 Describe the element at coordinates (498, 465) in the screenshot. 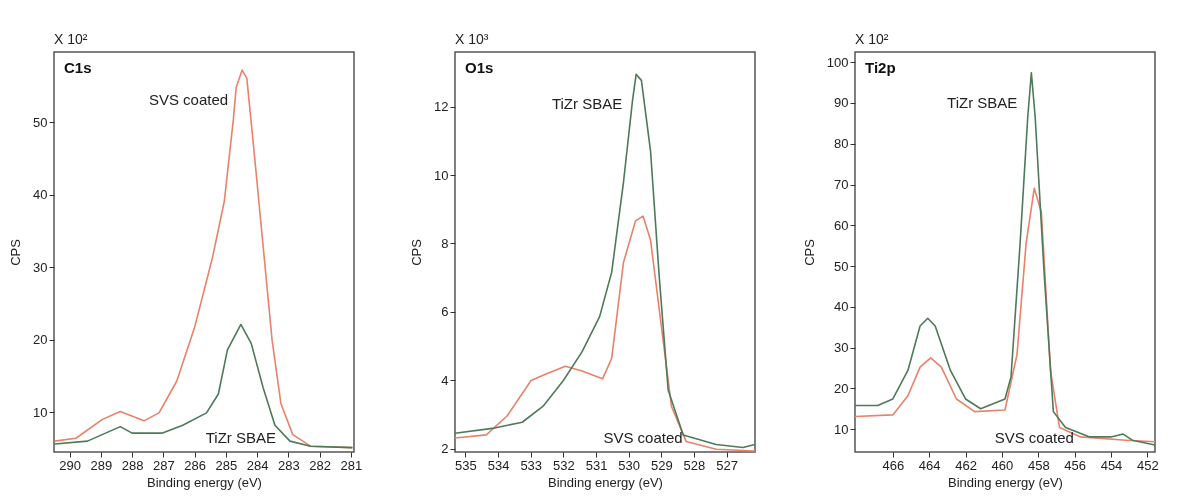

I see `x-tick-label: 534` at that location.